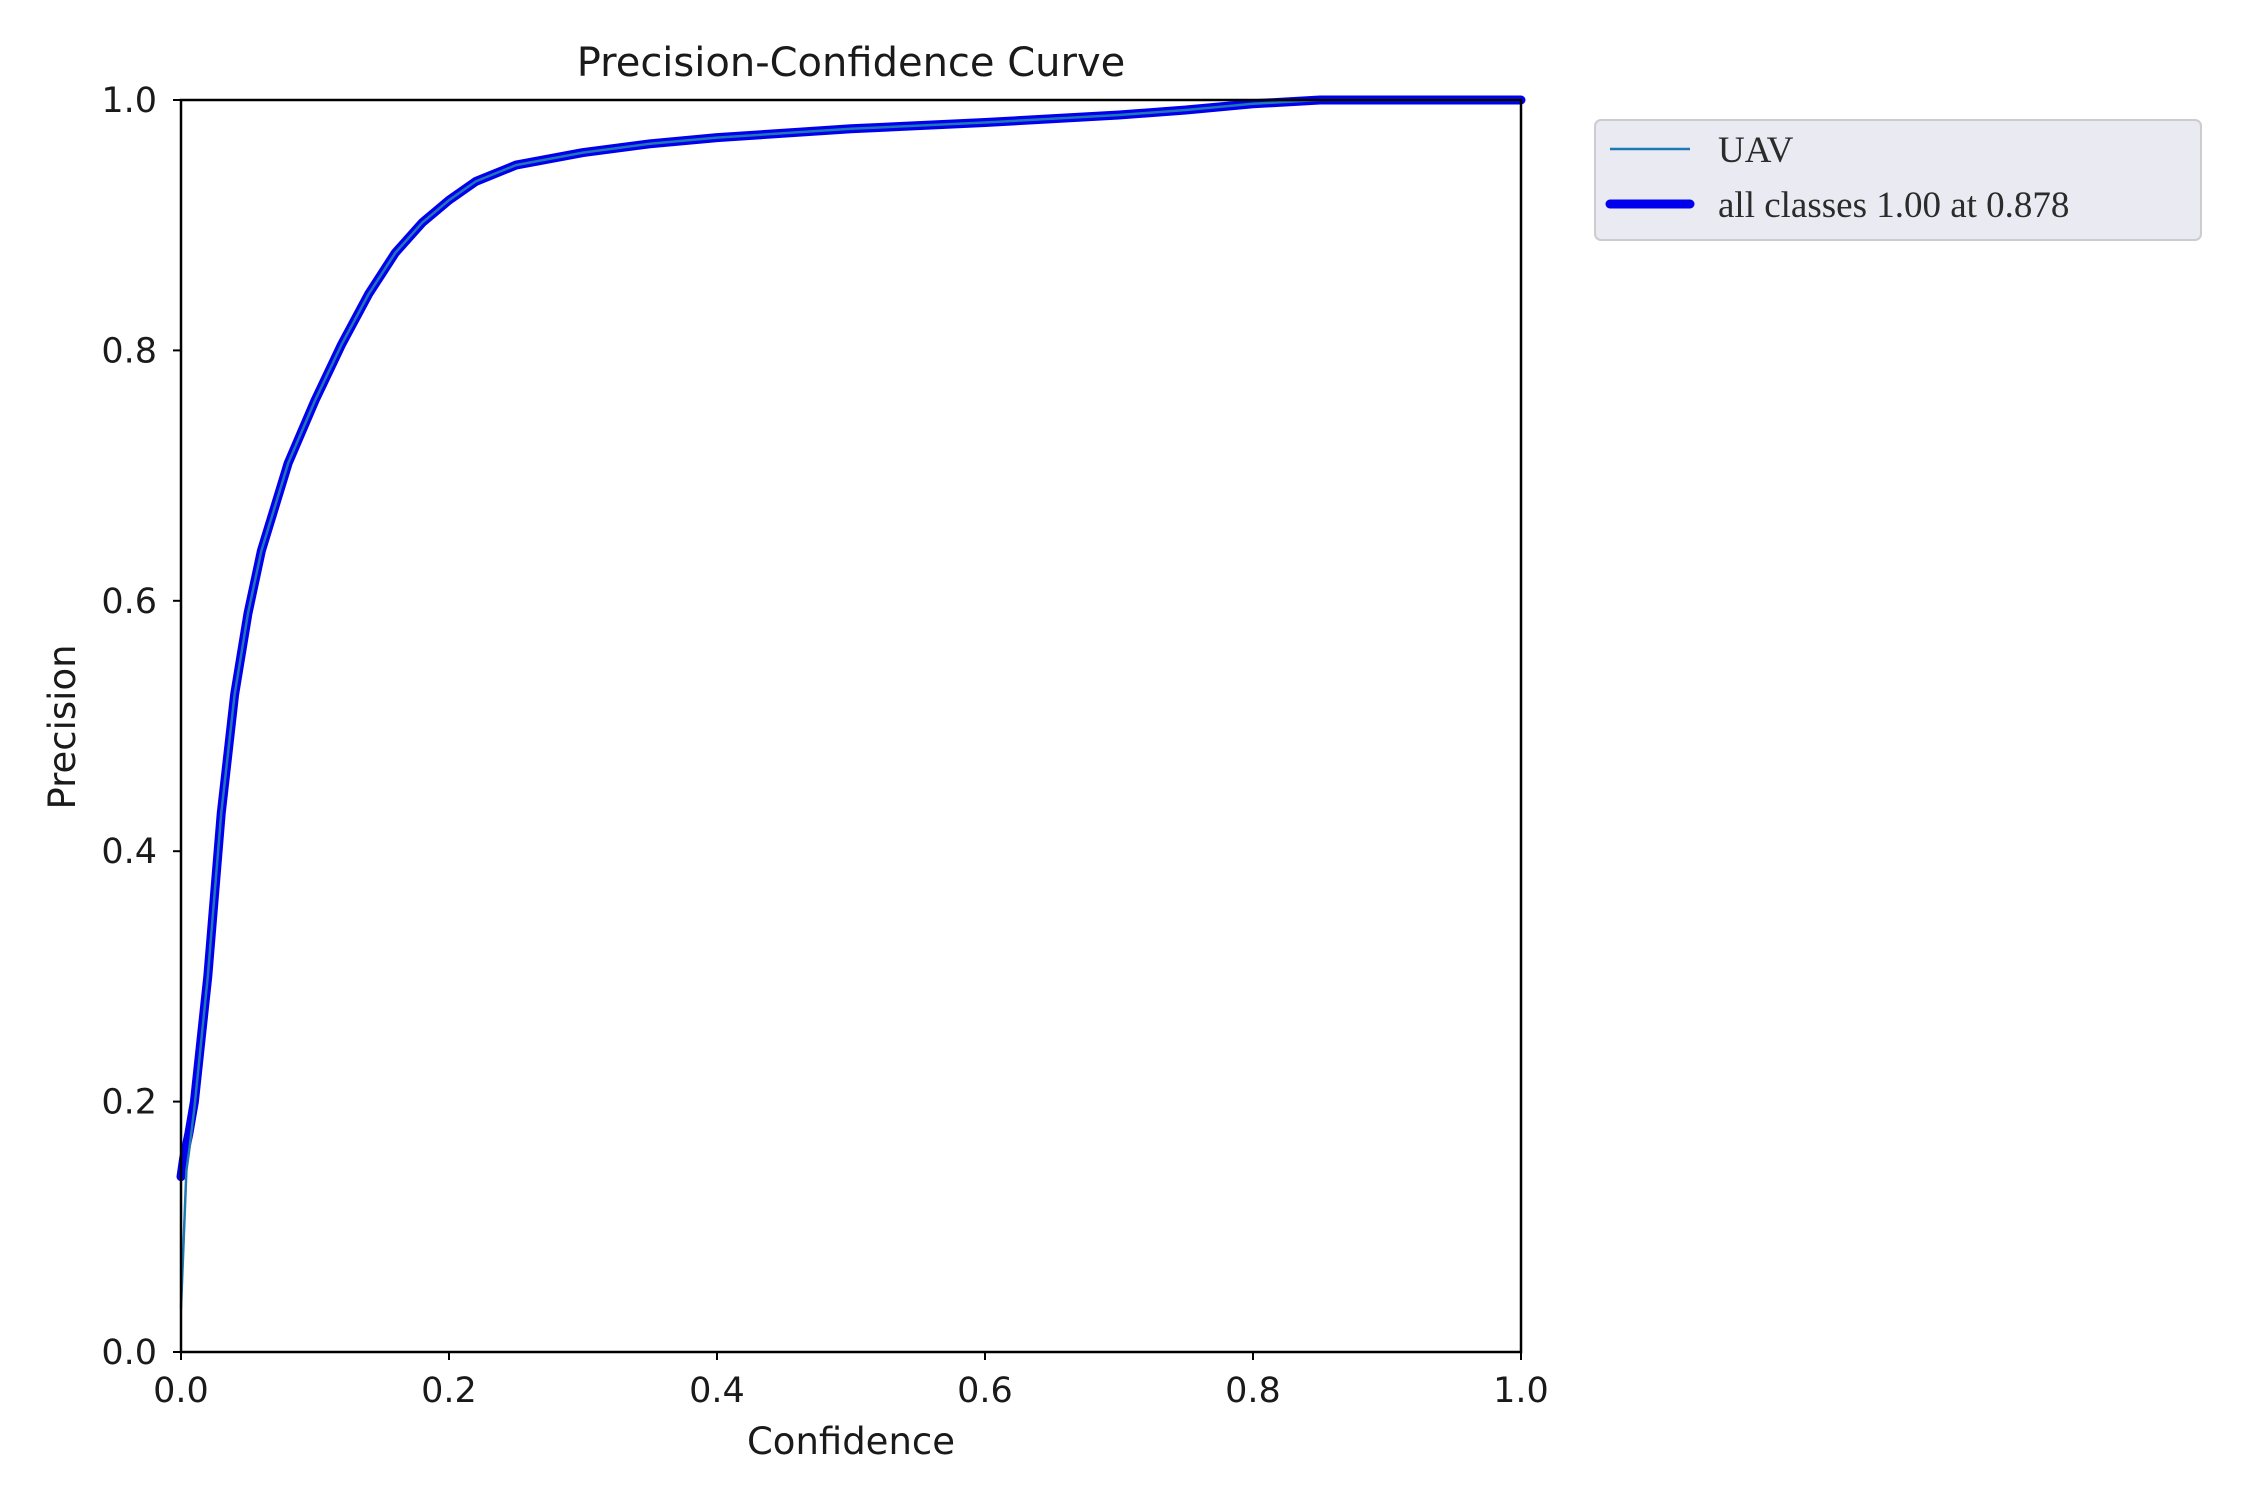 This screenshot has width=2250, height=1500. Describe the element at coordinates (1893, 205) in the screenshot. I see `legend-label-all-classes: all classes 1.00 at 0.878` at that location.